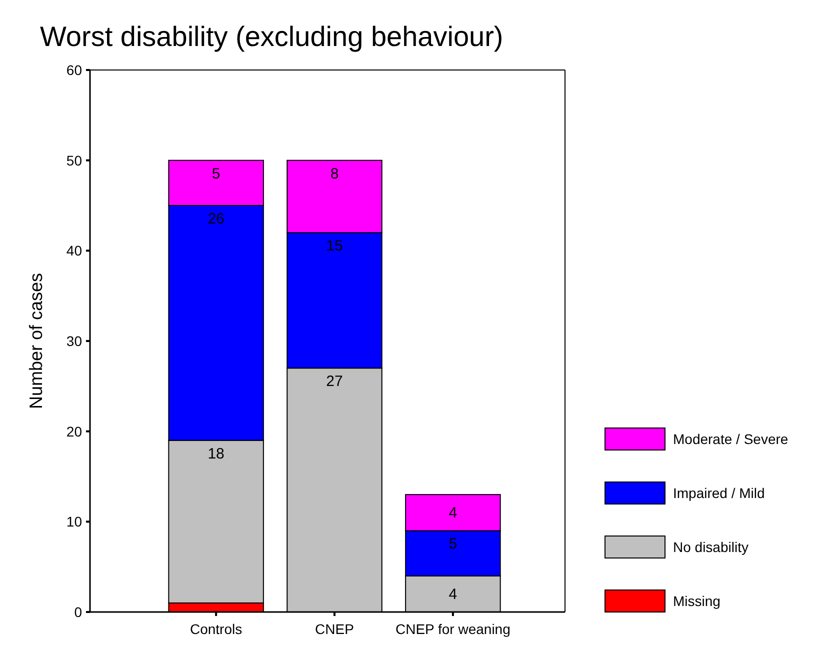 This screenshot has height=646, width=819. I want to click on x-tick-label: CNEP, so click(334, 629).